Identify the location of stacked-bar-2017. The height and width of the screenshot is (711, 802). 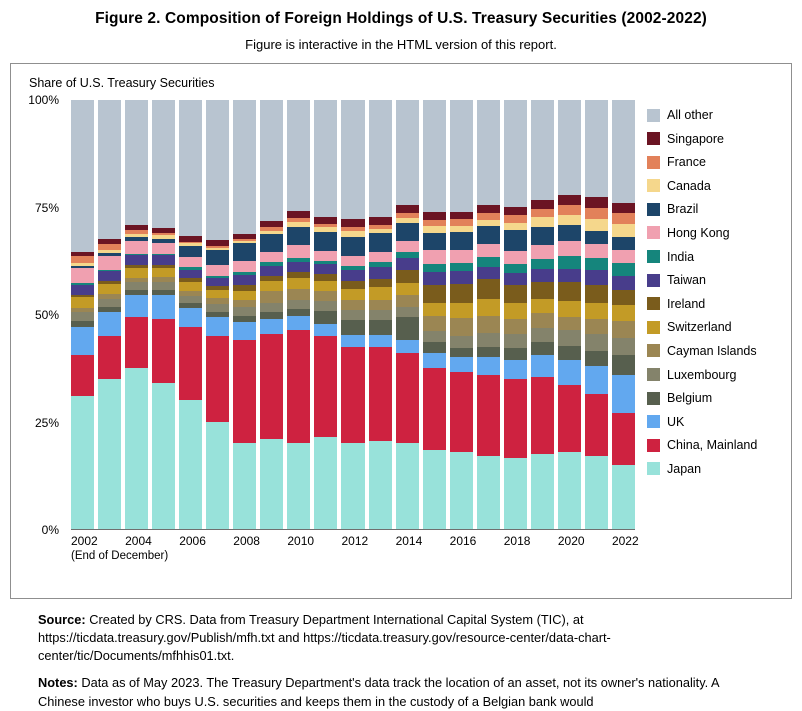
(488, 314).